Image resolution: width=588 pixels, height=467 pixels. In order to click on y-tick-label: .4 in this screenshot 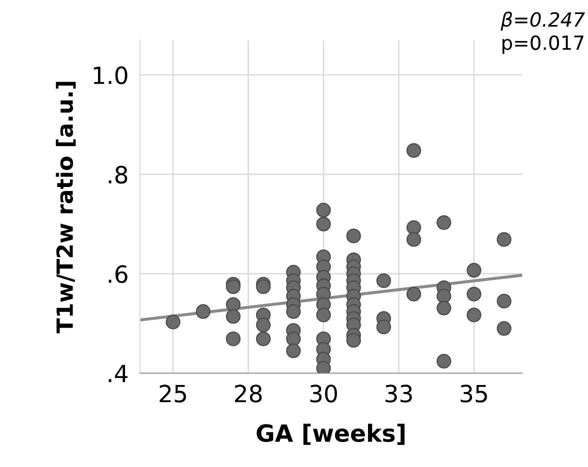, I will do `click(118, 373)`.